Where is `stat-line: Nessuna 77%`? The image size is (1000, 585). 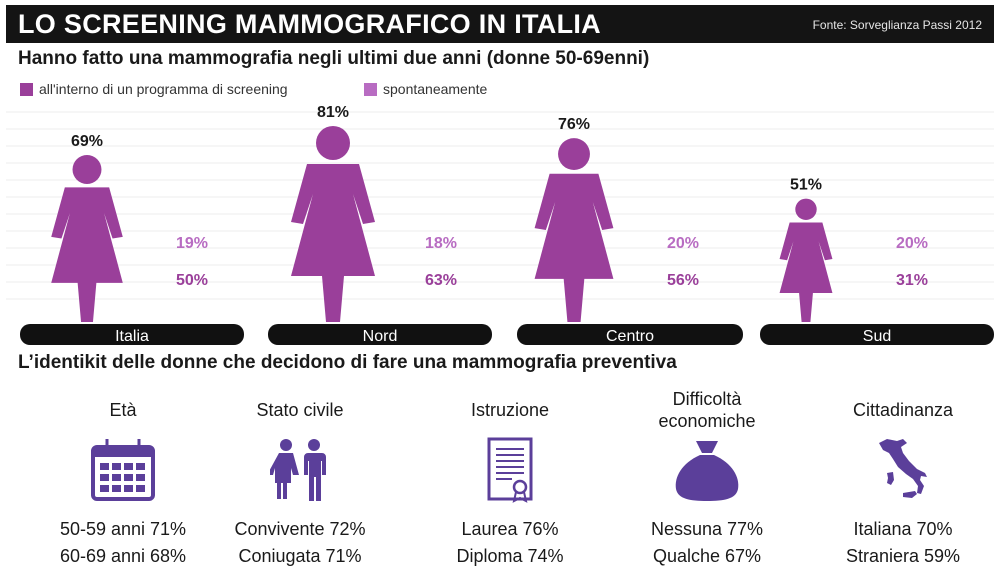 stat-line: Nessuna 77% is located at coordinates (707, 529).